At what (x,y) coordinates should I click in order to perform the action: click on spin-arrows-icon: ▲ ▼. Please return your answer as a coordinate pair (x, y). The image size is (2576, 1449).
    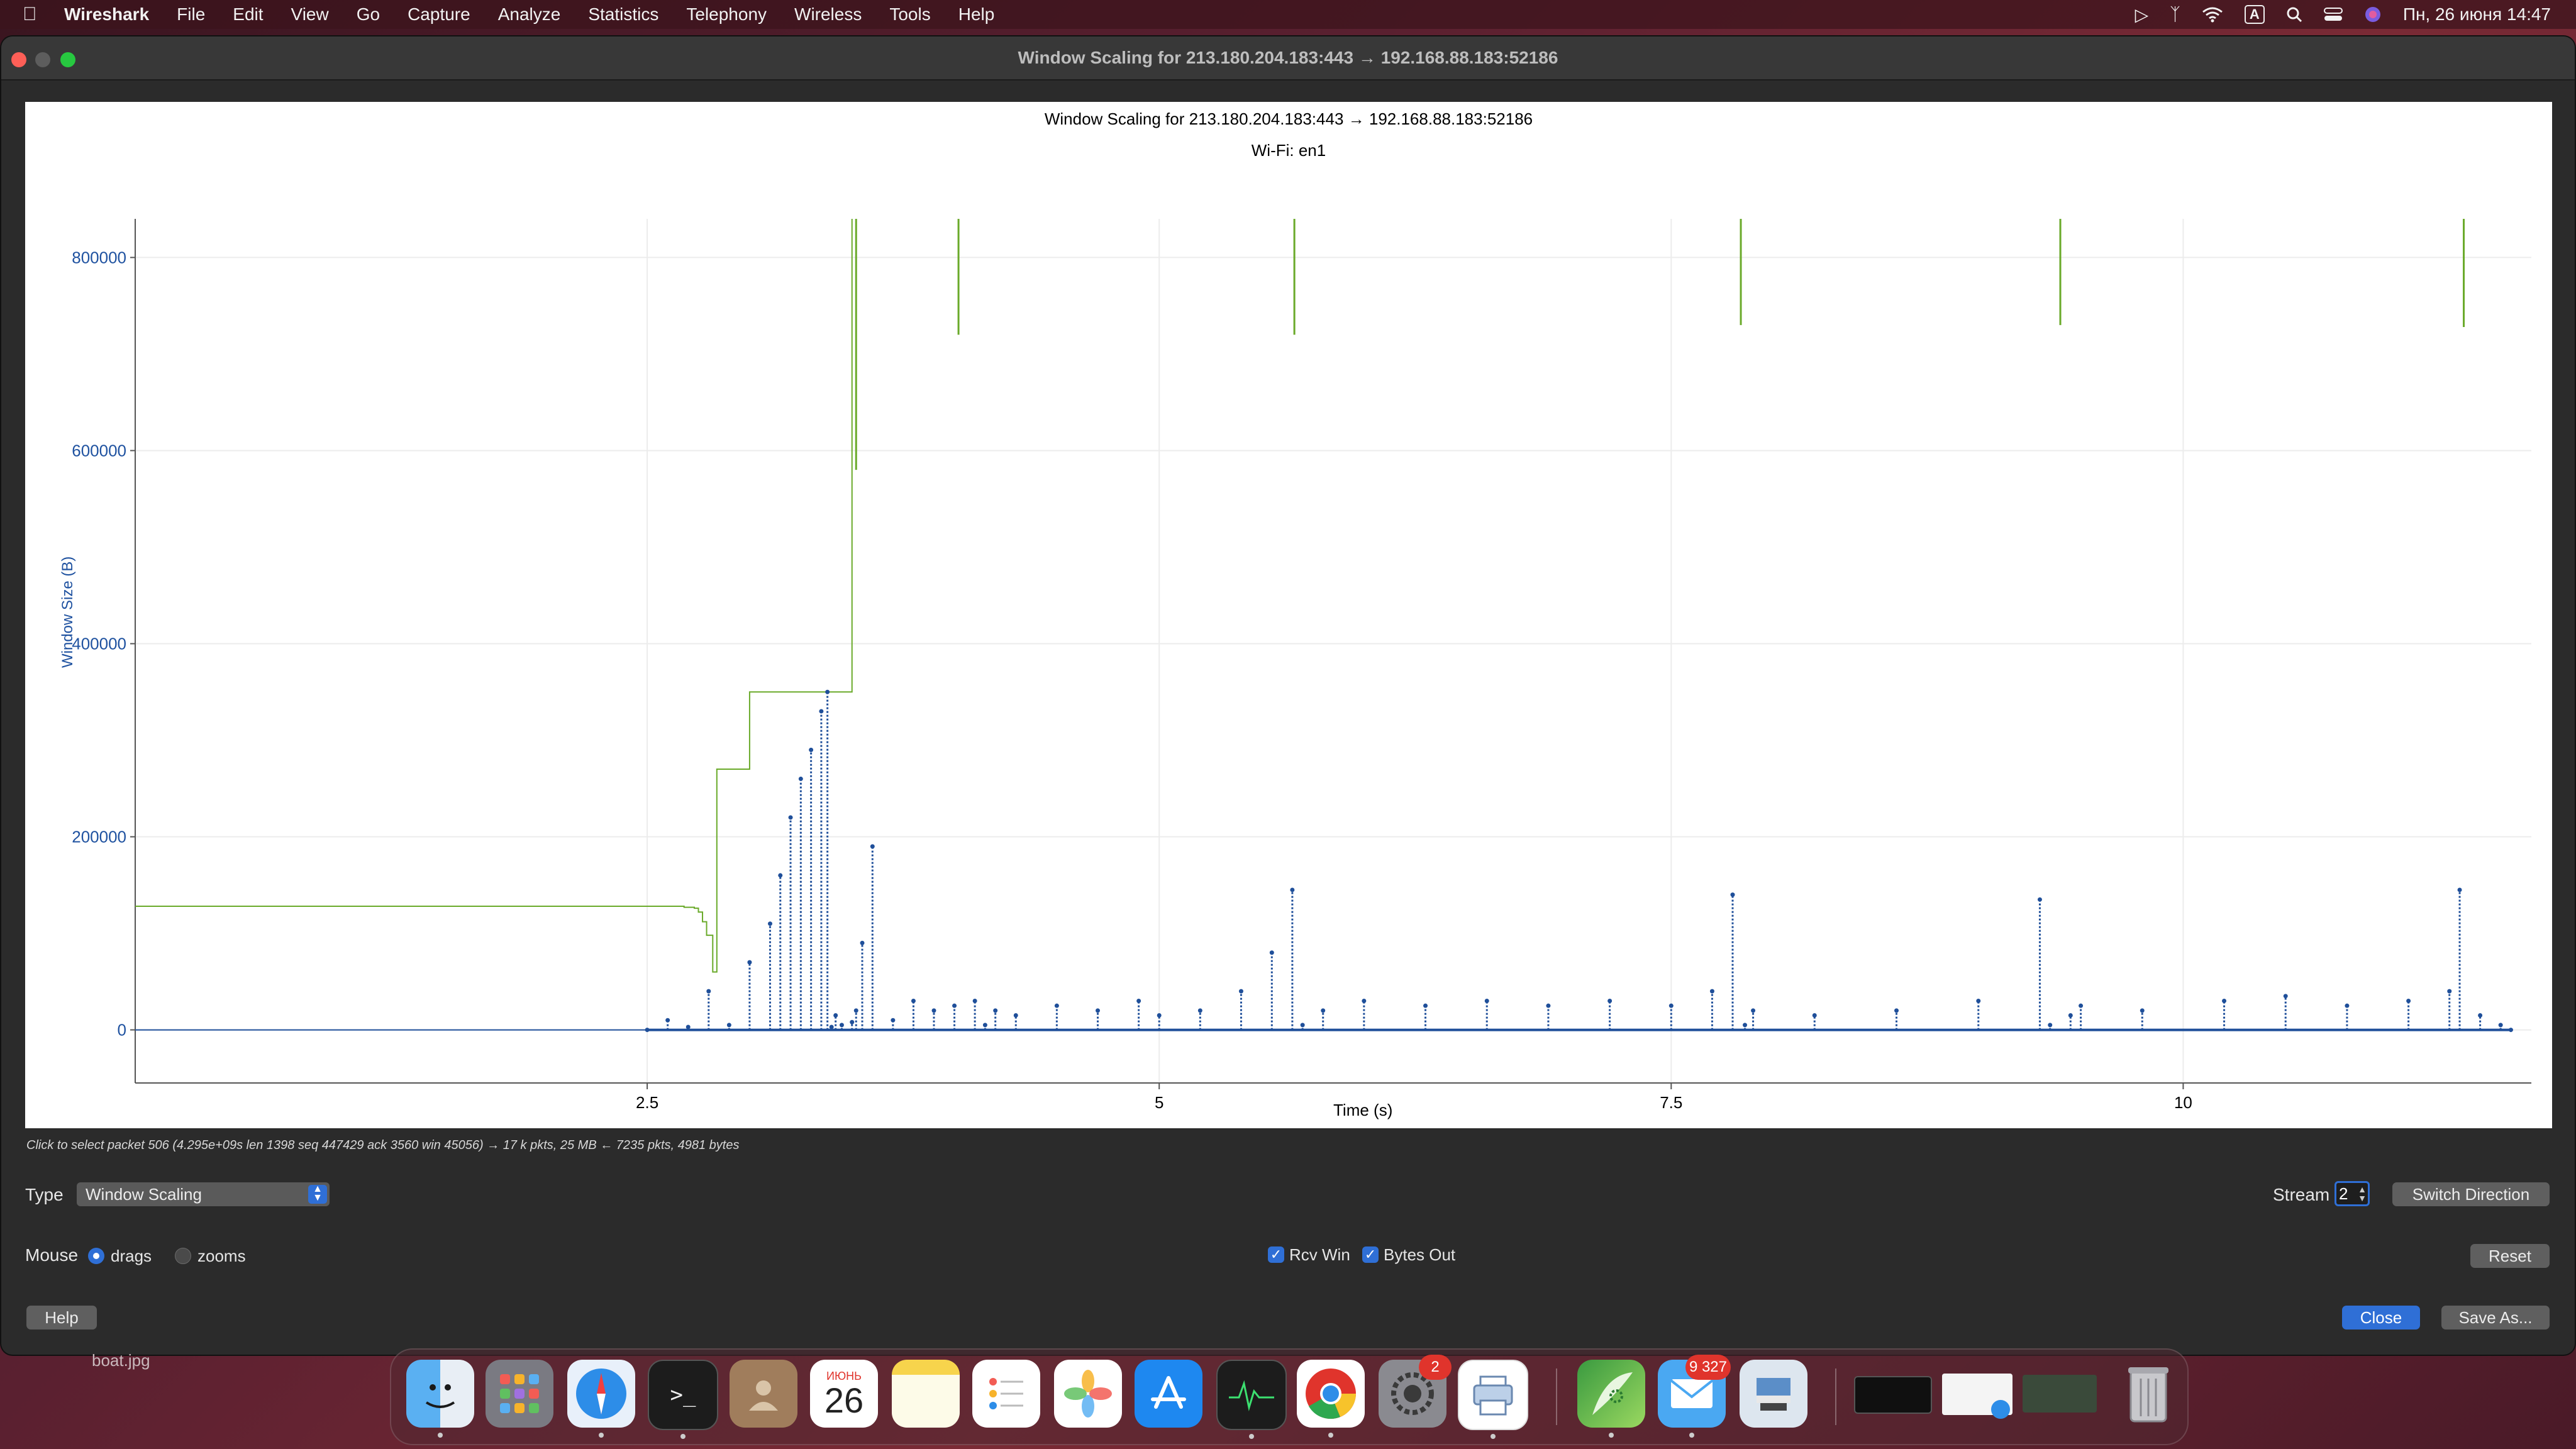
    Looking at the image, I should click on (2362, 1193).